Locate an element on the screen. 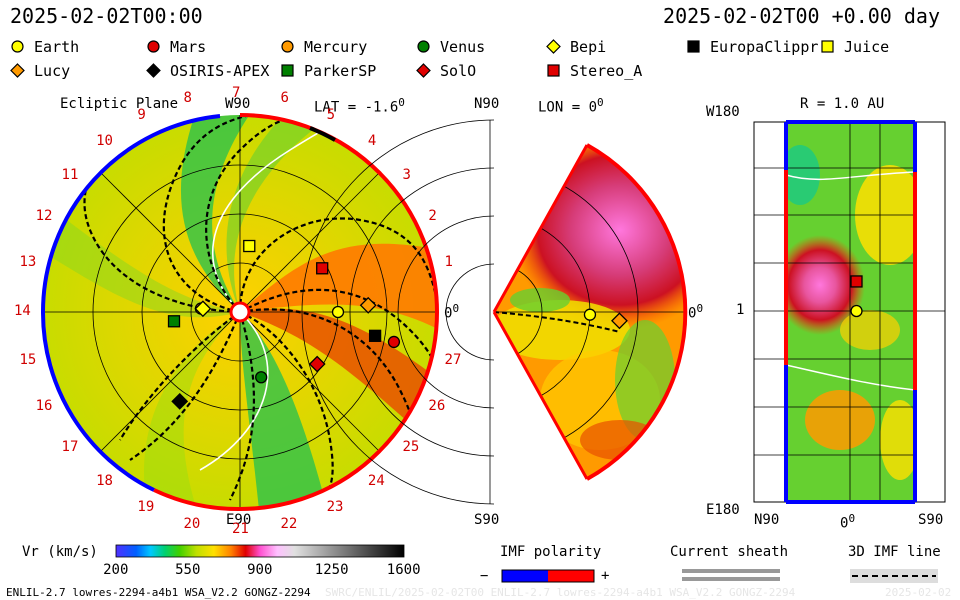 Image resolution: width=960 pixels, height=600 pixels. legend-item: Stereo_A is located at coordinates (594, 71).